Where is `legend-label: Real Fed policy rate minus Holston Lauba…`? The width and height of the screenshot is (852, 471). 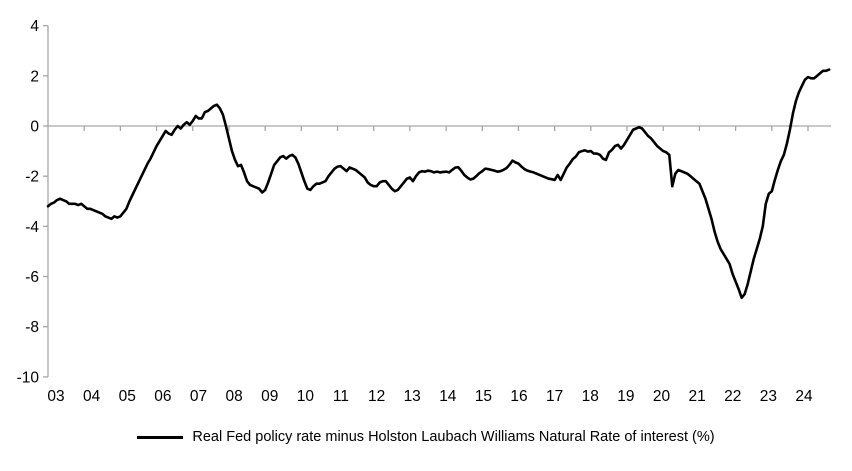
legend-label: Real Fed policy rate minus Holston Lauba… is located at coordinates (453, 437).